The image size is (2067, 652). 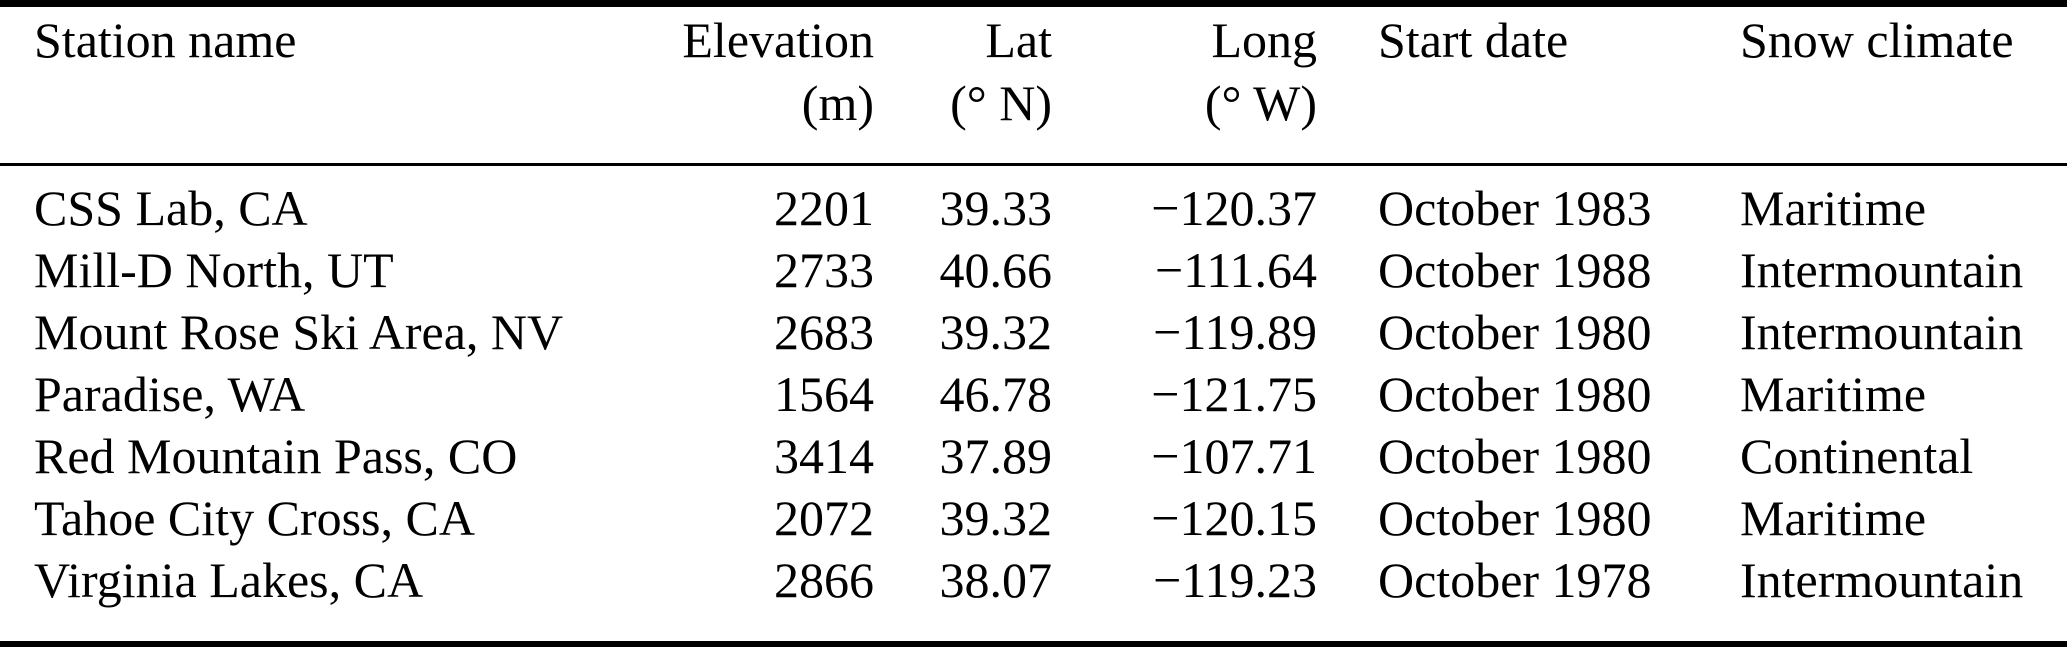 I want to click on table-cell: Mill-D North, UT, so click(x=214, y=270).